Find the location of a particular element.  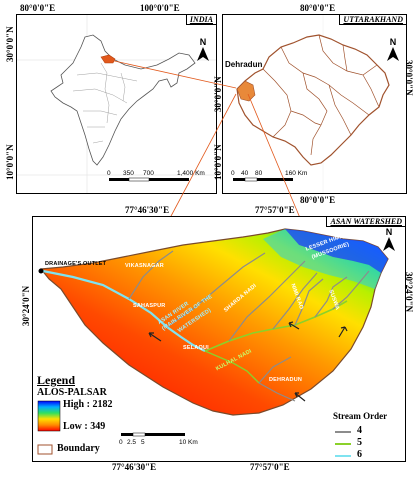

uttarakhand-map: N is located at coordinates (316, 104).